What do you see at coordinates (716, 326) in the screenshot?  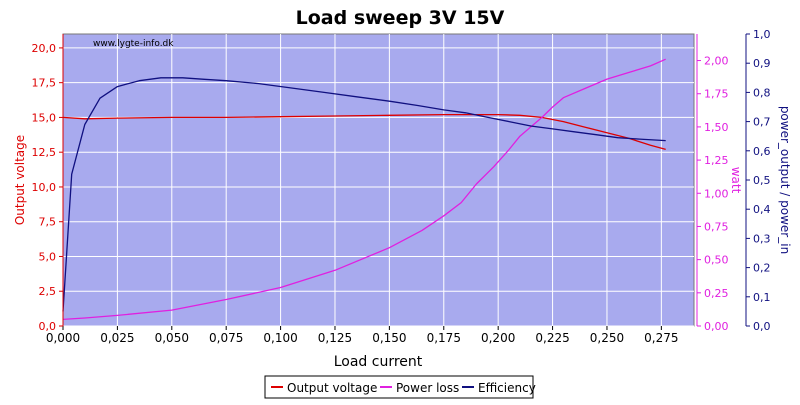 I see `y-right1-tick-label: 0,00` at bounding box center [716, 326].